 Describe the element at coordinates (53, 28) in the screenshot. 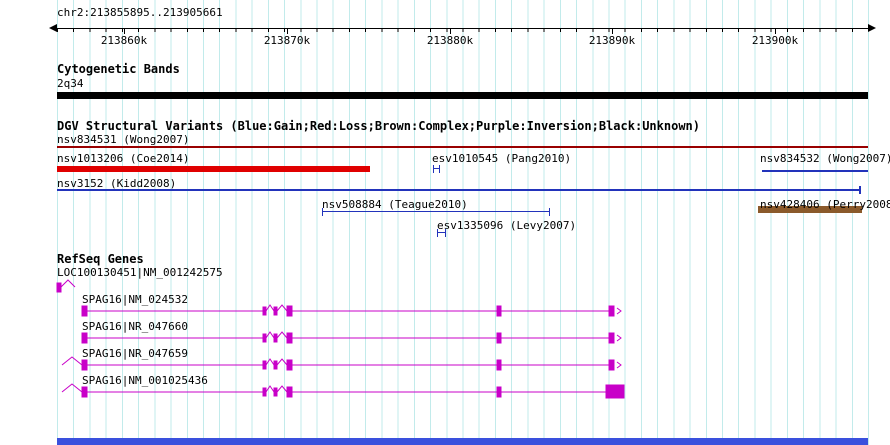

I see `ruler-left-arrow-icon` at that location.